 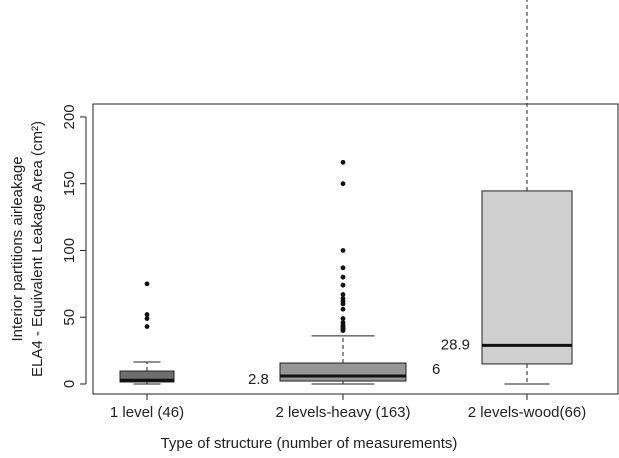 What do you see at coordinates (527, 412) in the screenshot?
I see `x-tick-label: 2 levels-wood(66)` at bounding box center [527, 412].